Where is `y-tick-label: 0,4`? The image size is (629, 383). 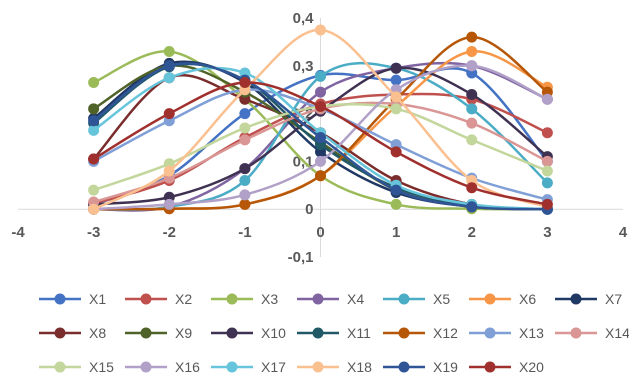
y-tick-label: 0,4 is located at coordinates (304, 18).